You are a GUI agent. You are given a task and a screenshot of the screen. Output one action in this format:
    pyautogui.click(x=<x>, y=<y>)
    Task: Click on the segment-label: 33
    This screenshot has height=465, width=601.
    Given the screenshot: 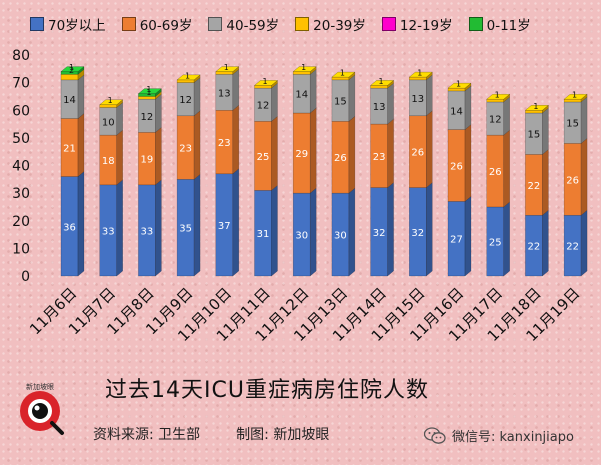 What is the action you would take?
    pyautogui.click(x=147, y=231)
    